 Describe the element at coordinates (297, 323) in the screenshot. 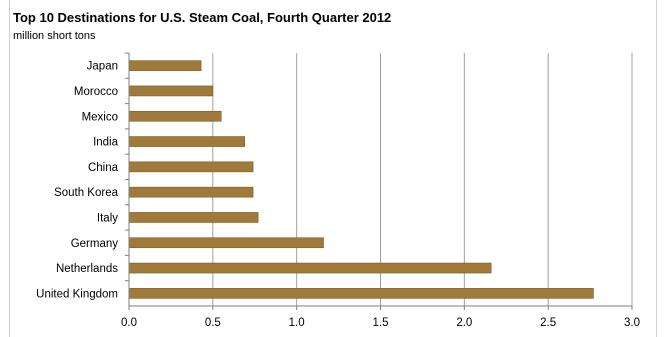

I see `x-tick-label: 1.0` at that location.